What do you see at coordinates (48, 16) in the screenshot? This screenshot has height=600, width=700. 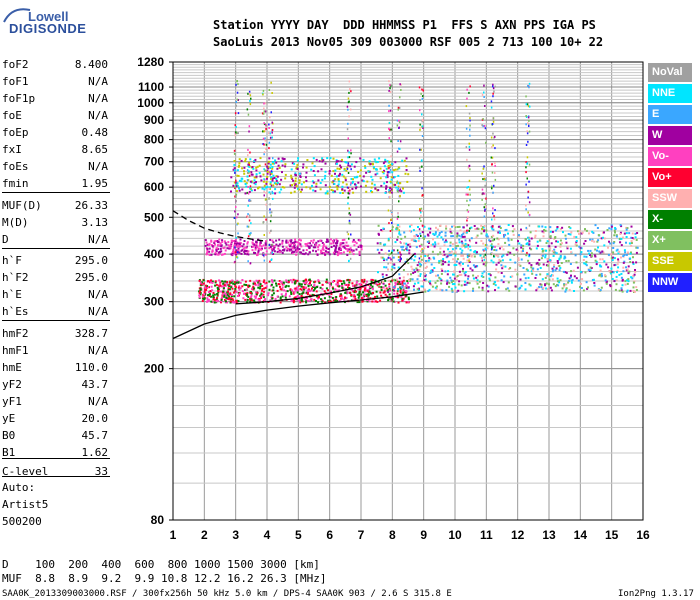 I see `logo-lowell-text: Lowell` at bounding box center [48, 16].